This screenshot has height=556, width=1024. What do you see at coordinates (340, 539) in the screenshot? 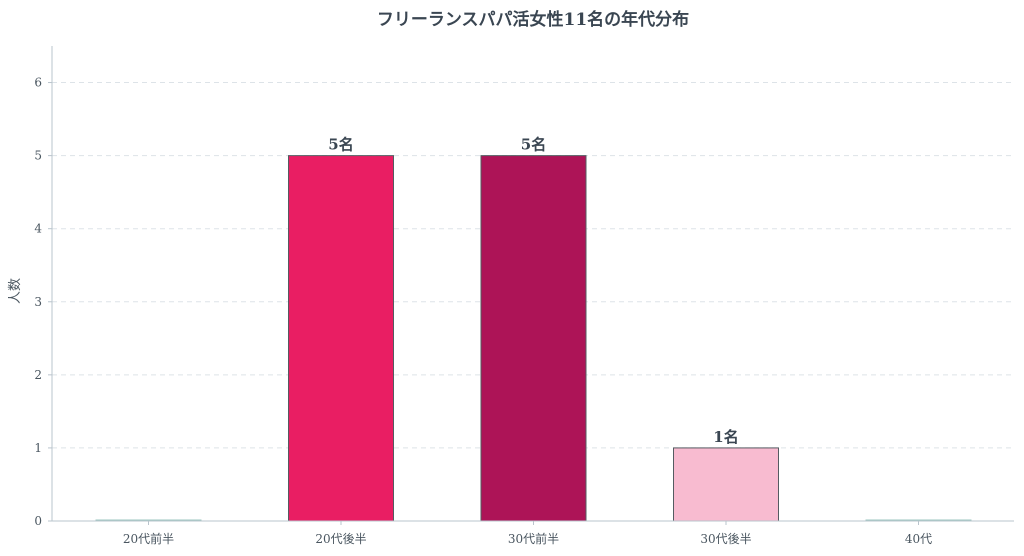
I see `x-tick-label: 20代後半` at bounding box center [340, 539].